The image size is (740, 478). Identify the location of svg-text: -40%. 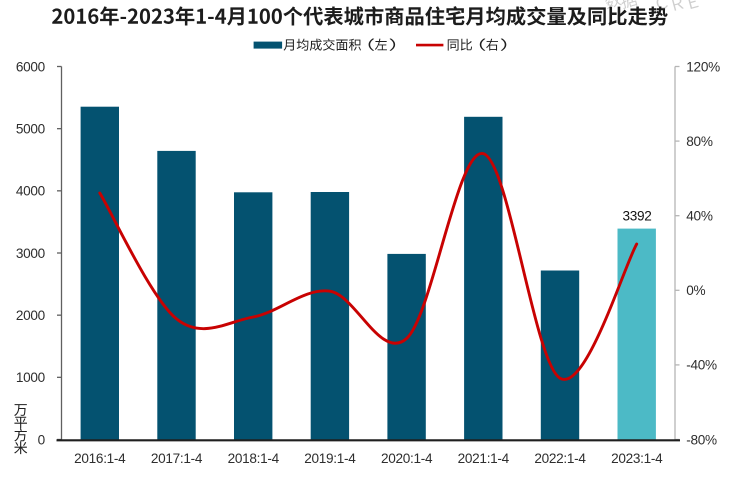
(701, 365).